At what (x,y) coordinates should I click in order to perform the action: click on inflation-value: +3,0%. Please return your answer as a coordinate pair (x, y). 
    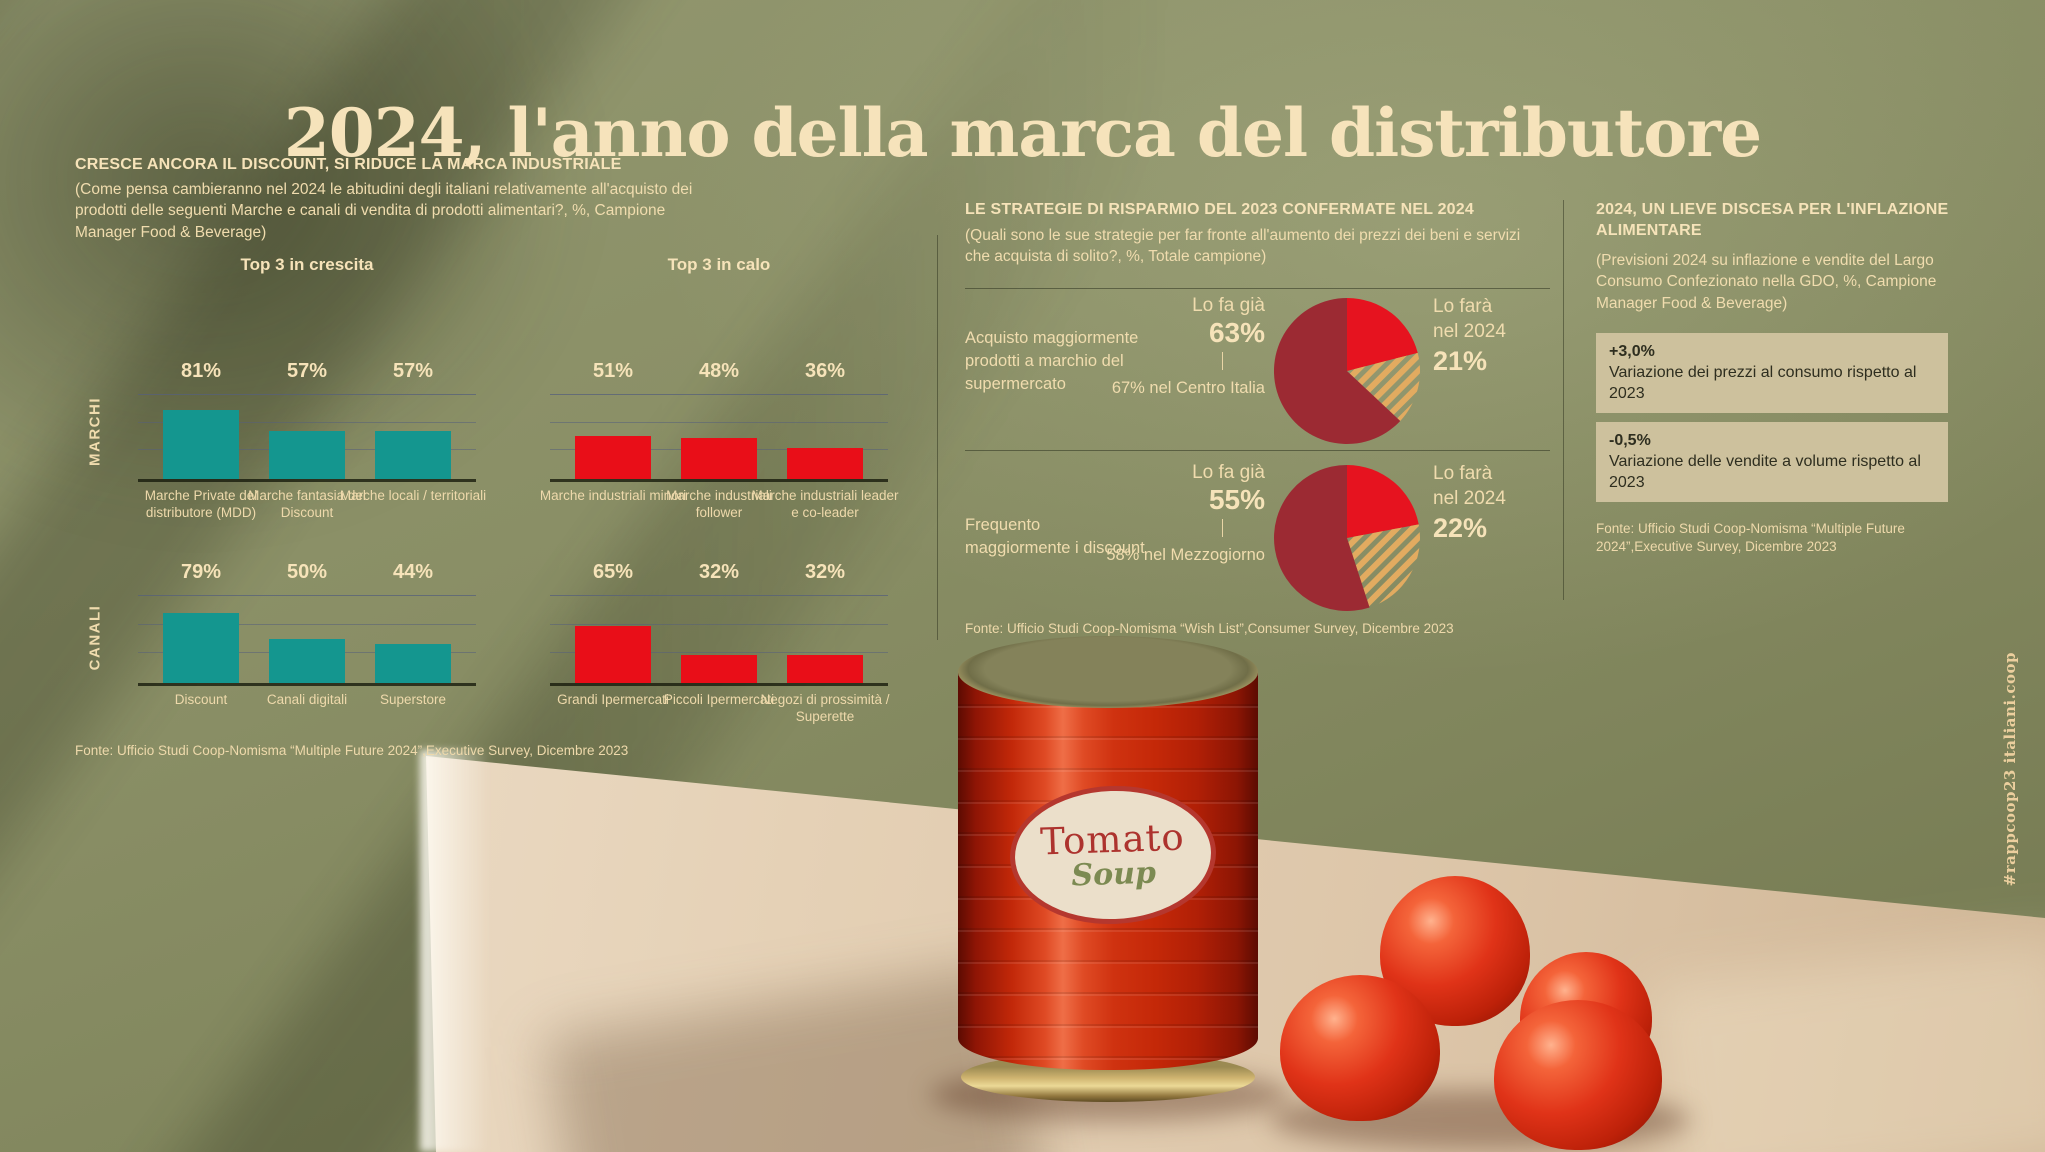
    Looking at the image, I should click on (1632, 351).